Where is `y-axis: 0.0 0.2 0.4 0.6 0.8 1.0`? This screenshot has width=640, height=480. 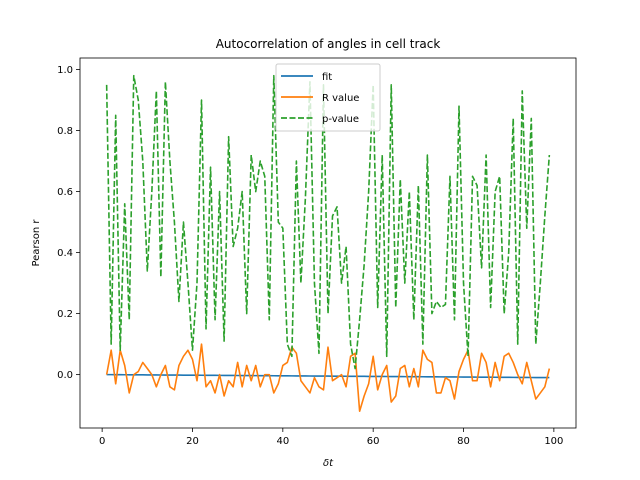 y-axis: 0.0 0.2 0.4 0.6 0.8 1.0 is located at coordinates (68, 223).